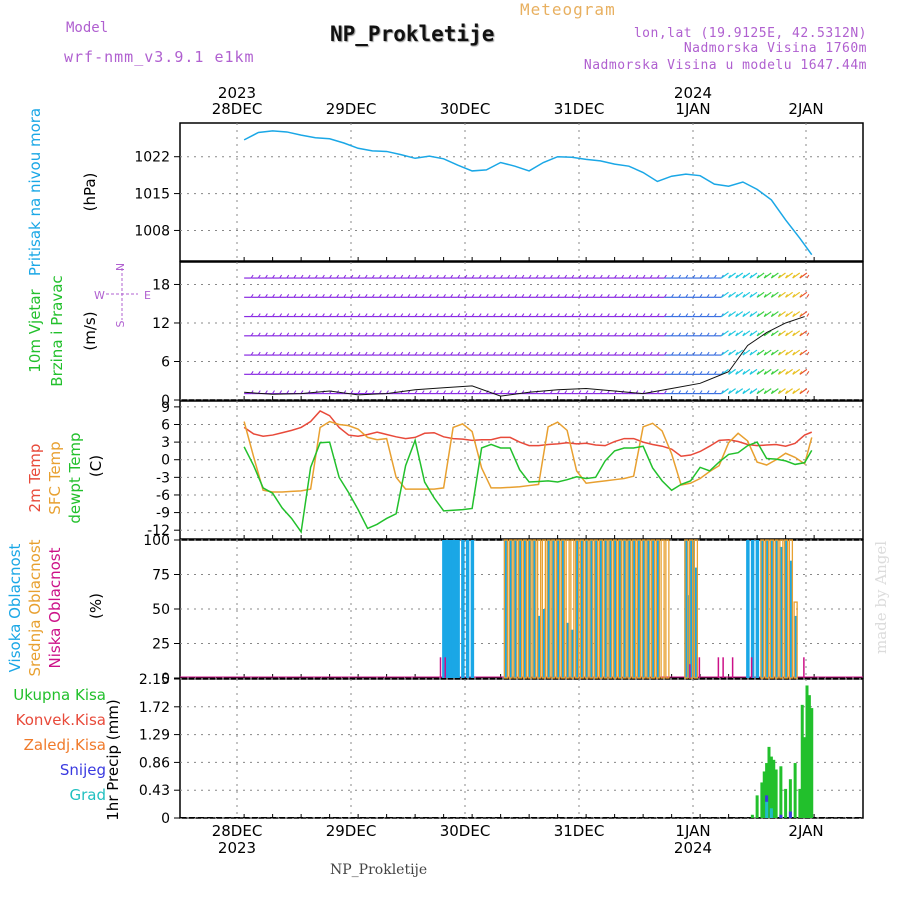 This screenshot has width=900, height=900. What do you see at coordinates (524, 356) in the screenshot?
I see `wind-speed-line` at bounding box center [524, 356].